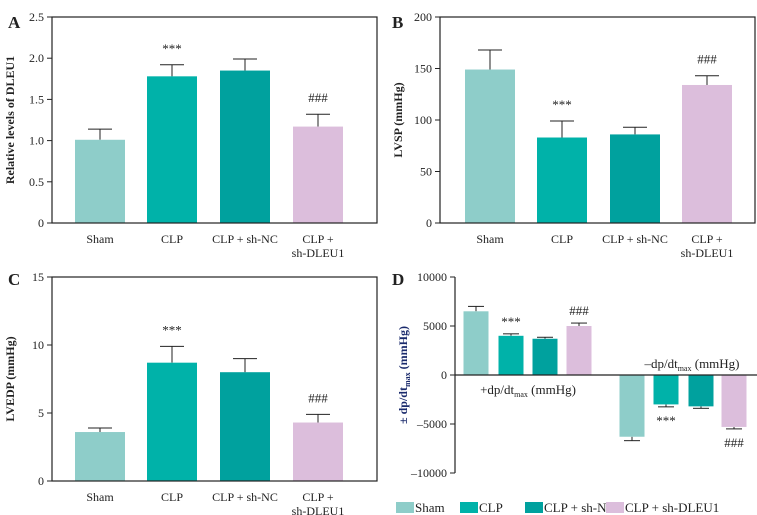 The width and height of the screenshot is (757, 515). Describe the element at coordinates (404, 375) in the screenshot. I see `y-axis-label: ± dp/dtmax (mmHg)` at that location.